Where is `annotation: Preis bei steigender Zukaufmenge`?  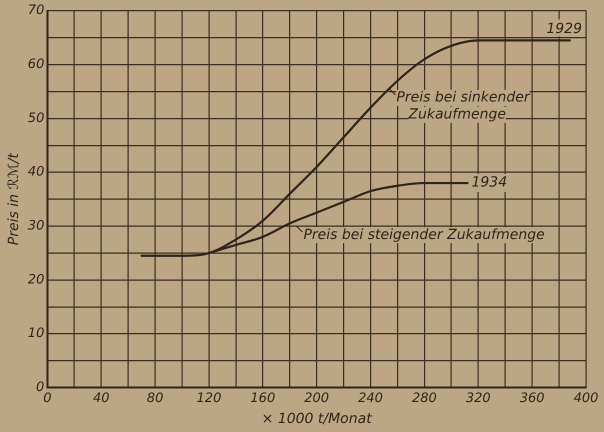
annotation: Preis bei steigender Zukaufmenge is located at coordinates (424, 234).